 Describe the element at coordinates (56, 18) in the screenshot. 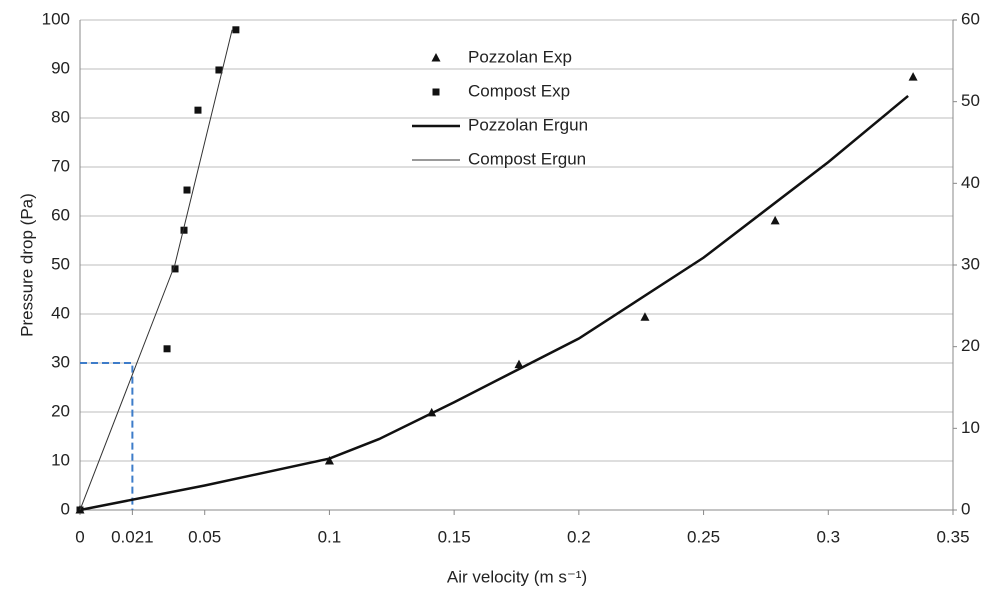

I see `y-tick-label: 100` at that location.